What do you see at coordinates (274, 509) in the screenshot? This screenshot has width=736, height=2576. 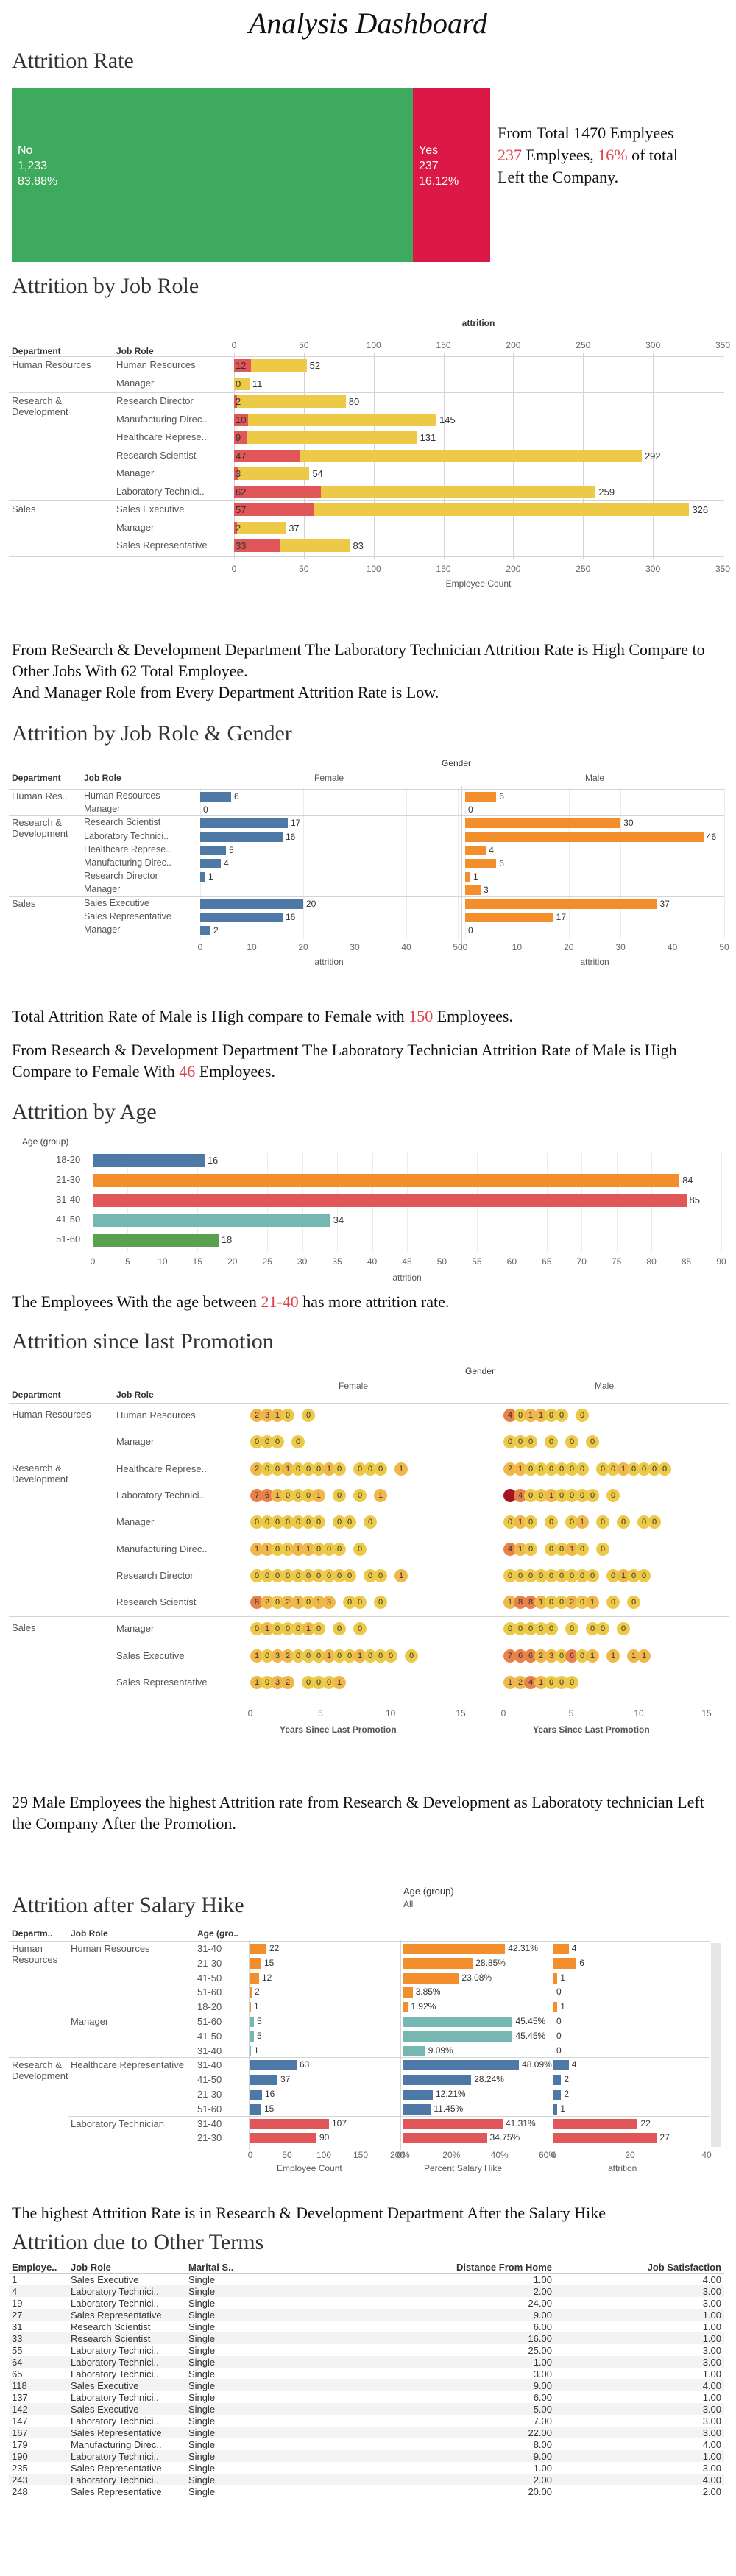 I see `jr-attrition-bar` at bounding box center [274, 509].